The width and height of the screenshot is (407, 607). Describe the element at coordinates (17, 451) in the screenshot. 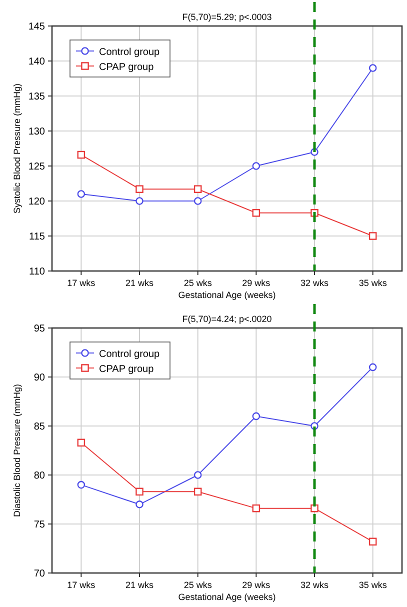

I see `y-axis-title: Diastolic Blood Pressure (mmHg)` at that location.